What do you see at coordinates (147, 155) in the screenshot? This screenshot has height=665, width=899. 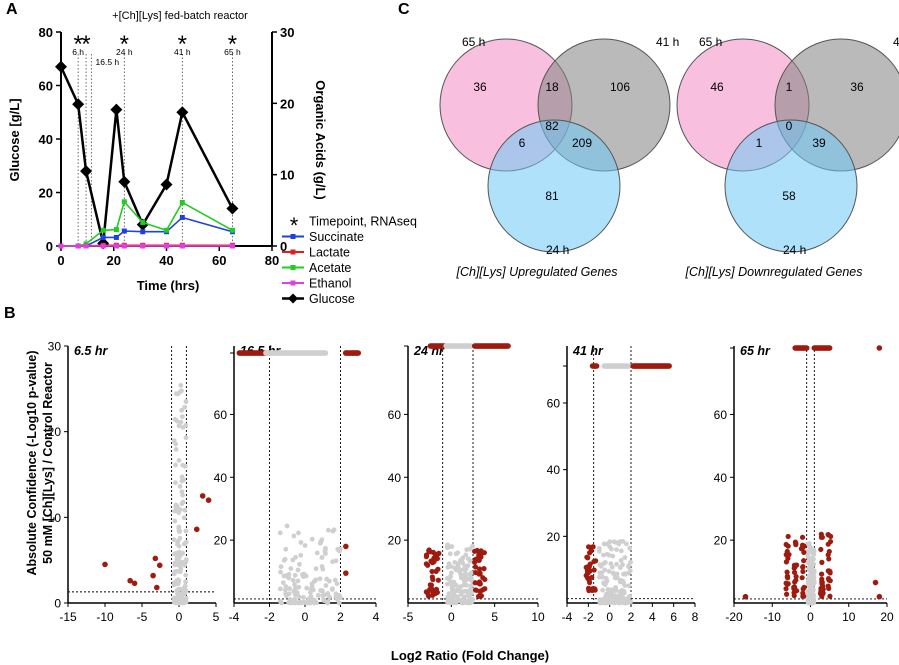 I see `panel-a-series` at bounding box center [147, 155].